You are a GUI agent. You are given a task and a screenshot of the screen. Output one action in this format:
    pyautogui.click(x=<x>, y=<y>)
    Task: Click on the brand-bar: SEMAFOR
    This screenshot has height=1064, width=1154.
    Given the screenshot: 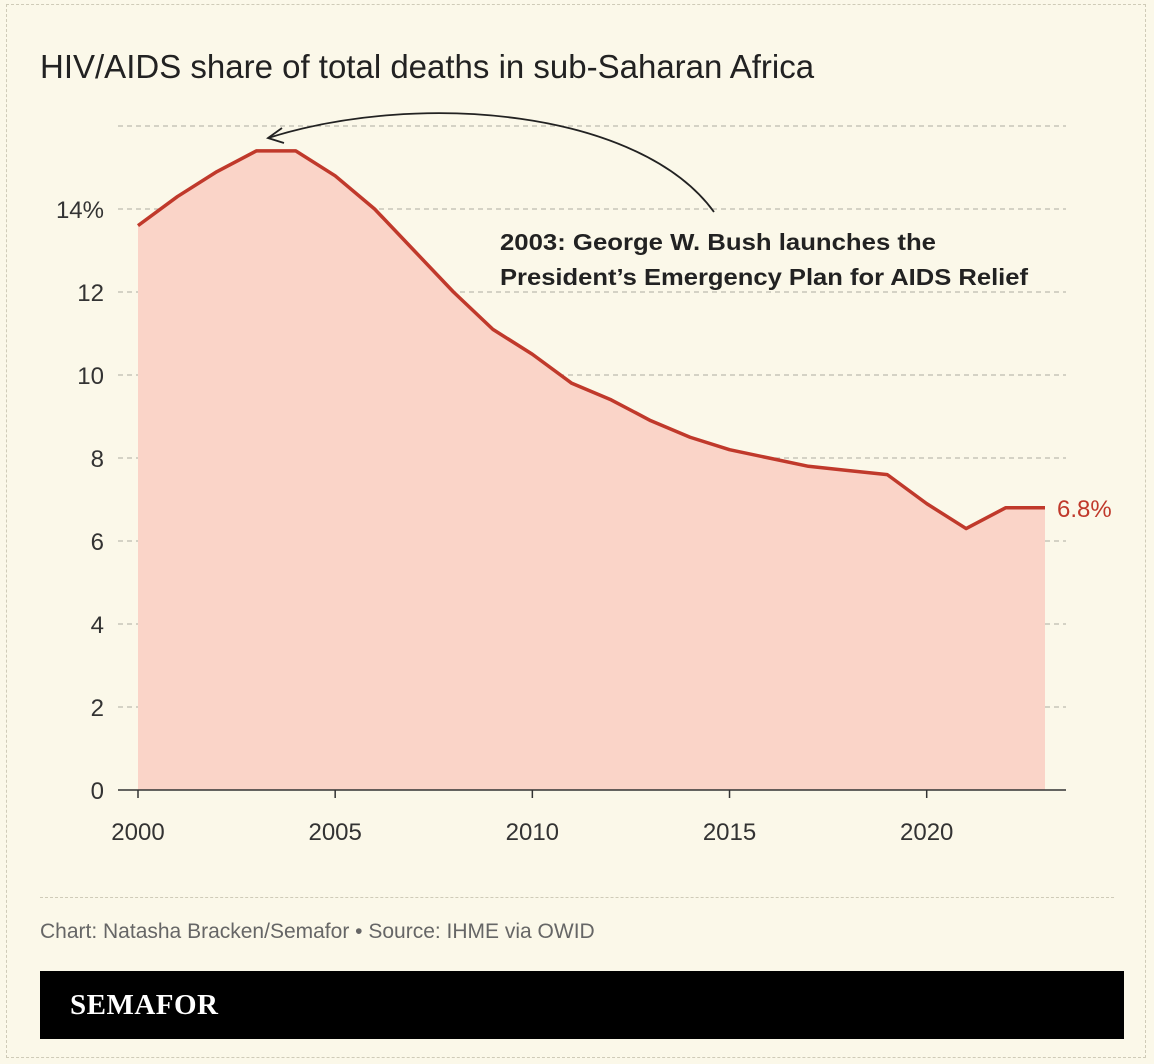 What is the action you would take?
    pyautogui.click(x=582, y=1005)
    